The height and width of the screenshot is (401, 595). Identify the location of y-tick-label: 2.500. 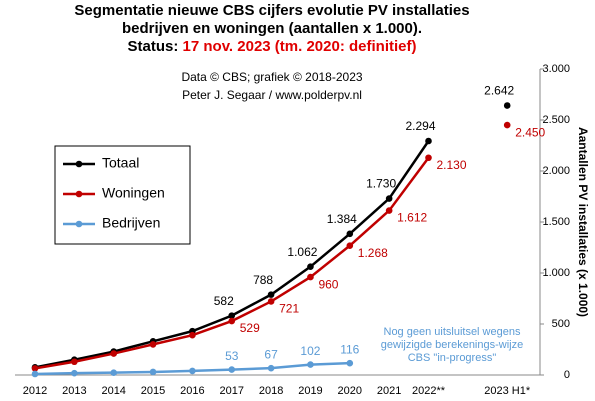
(556, 120).